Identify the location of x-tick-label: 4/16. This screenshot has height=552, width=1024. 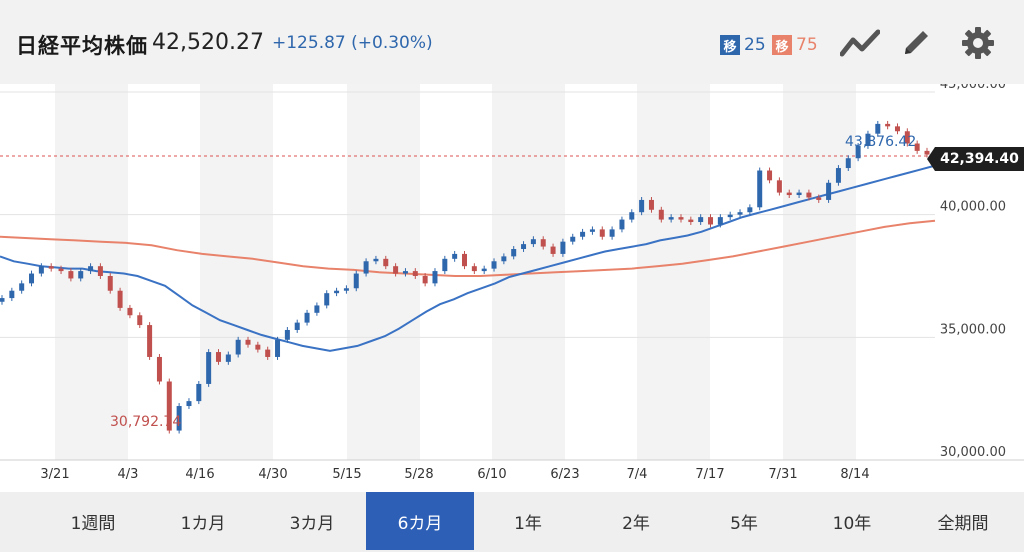
(199, 474).